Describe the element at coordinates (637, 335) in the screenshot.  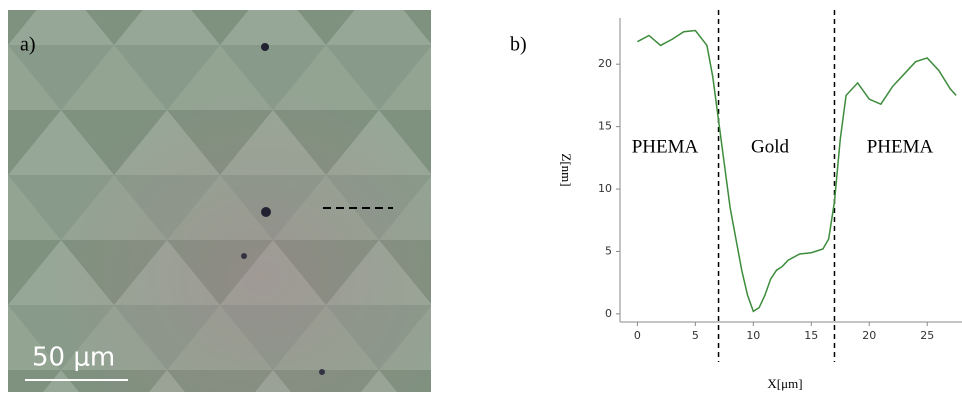
I see `x-tick-label: 0` at that location.